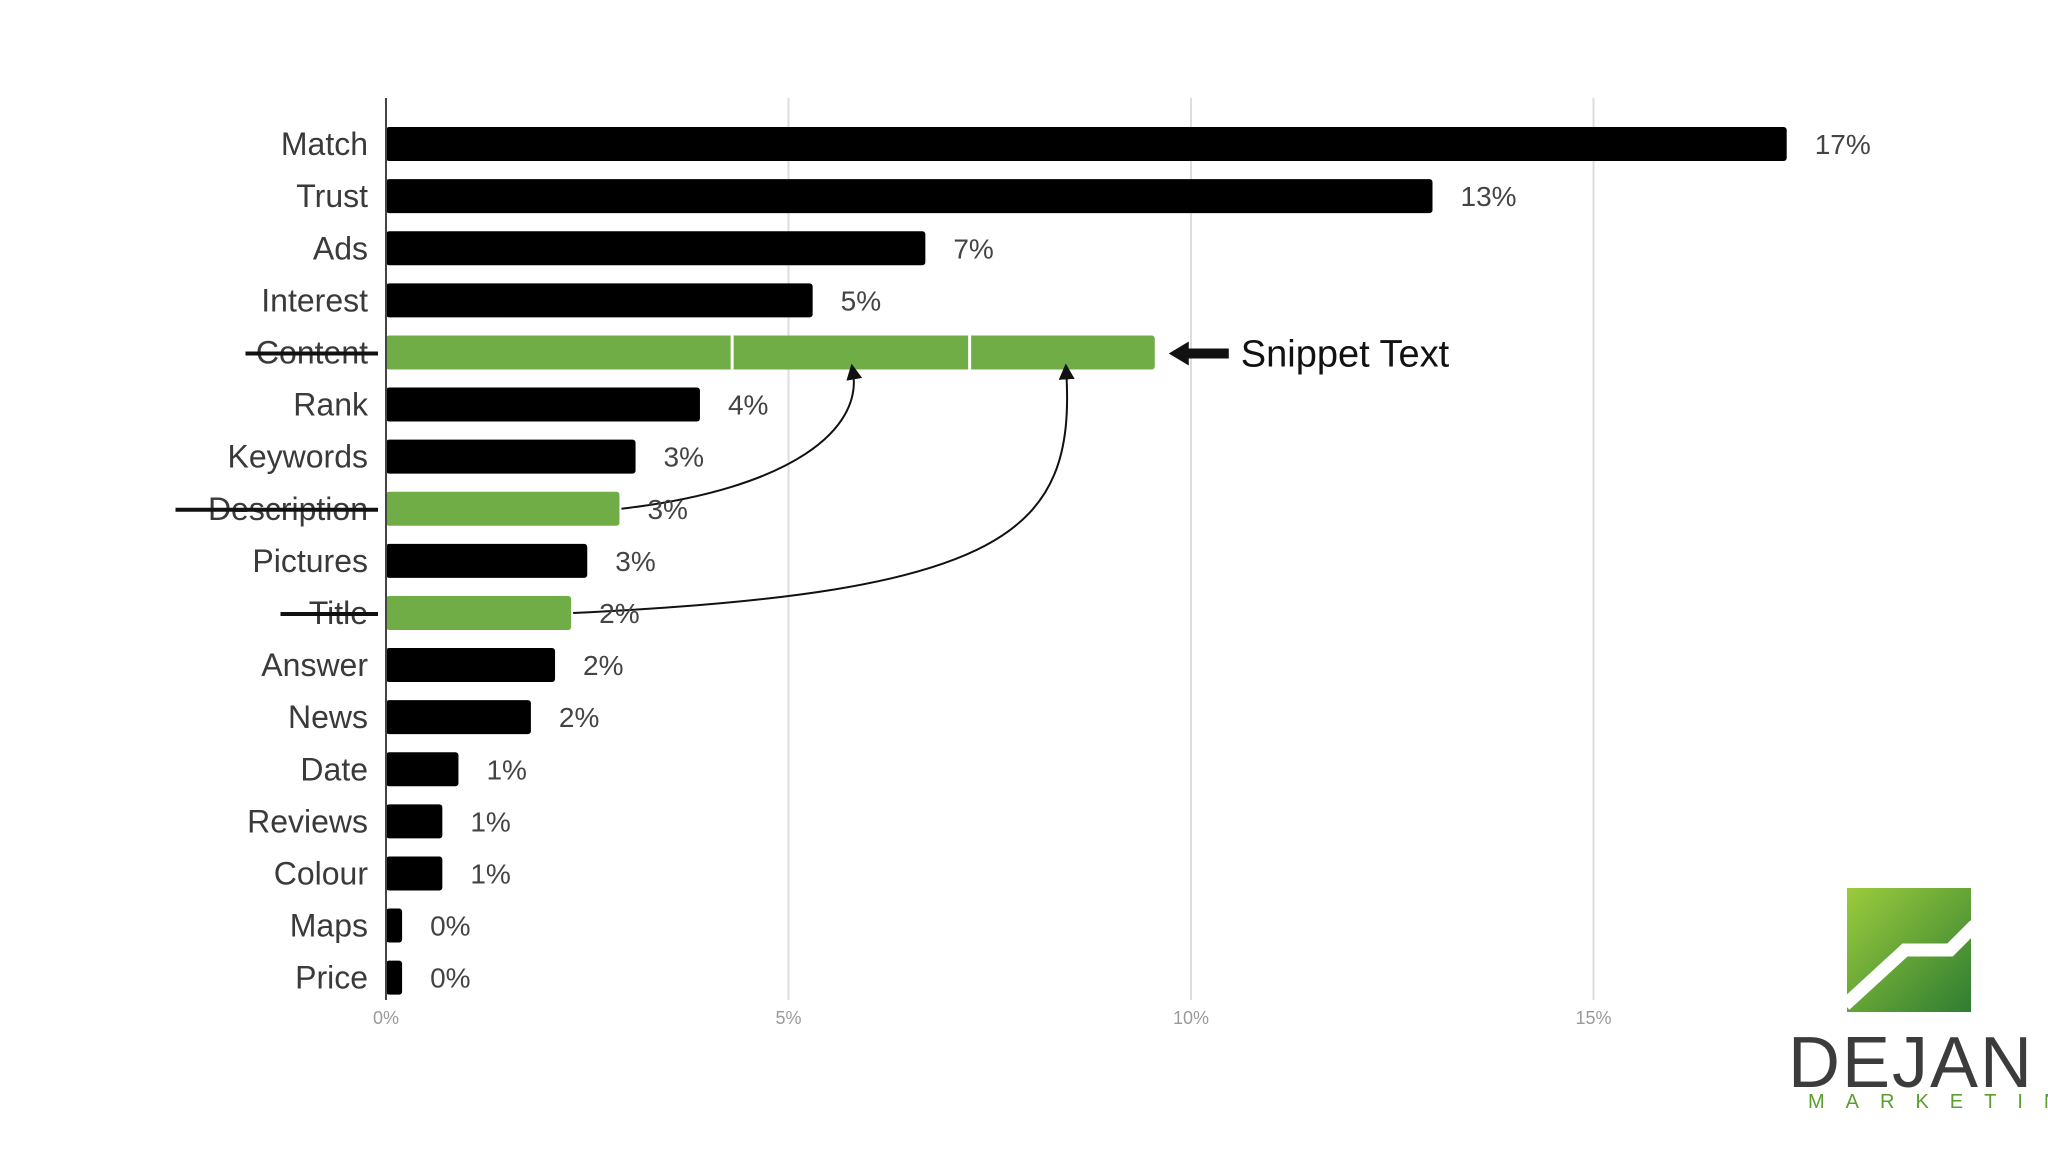 This screenshot has height=1152, width=2048. Describe the element at coordinates (1489, 196) in the screenshot. I see `value-label-trust: 13%` at that location.